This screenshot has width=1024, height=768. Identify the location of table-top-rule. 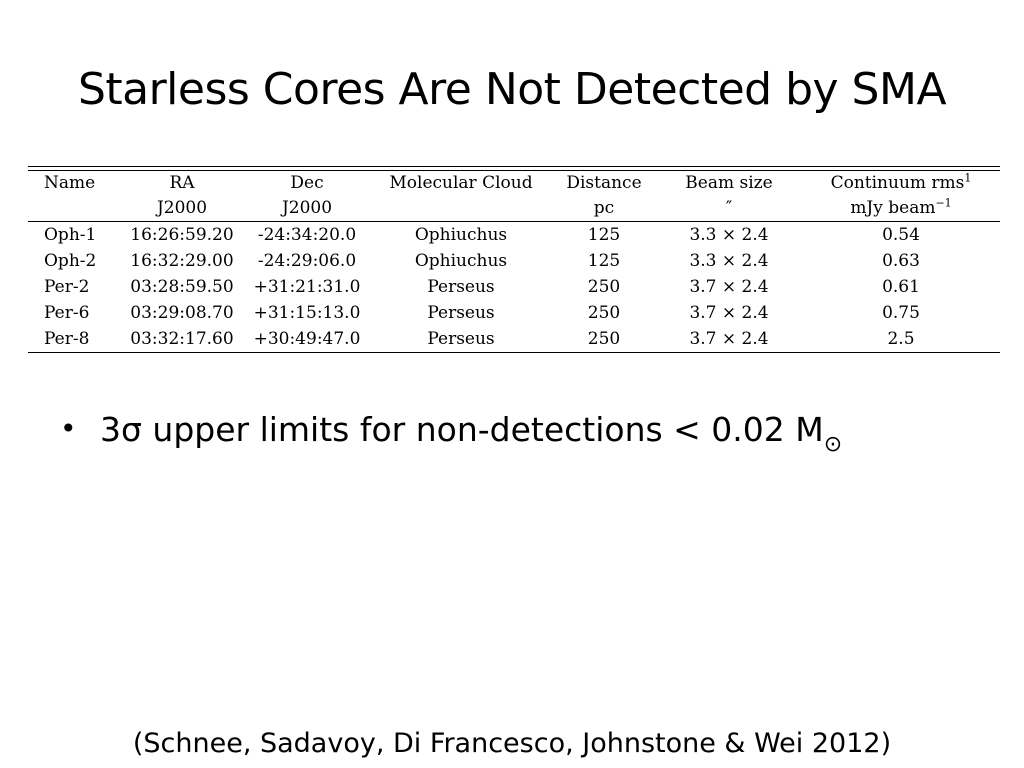
(514, 168).